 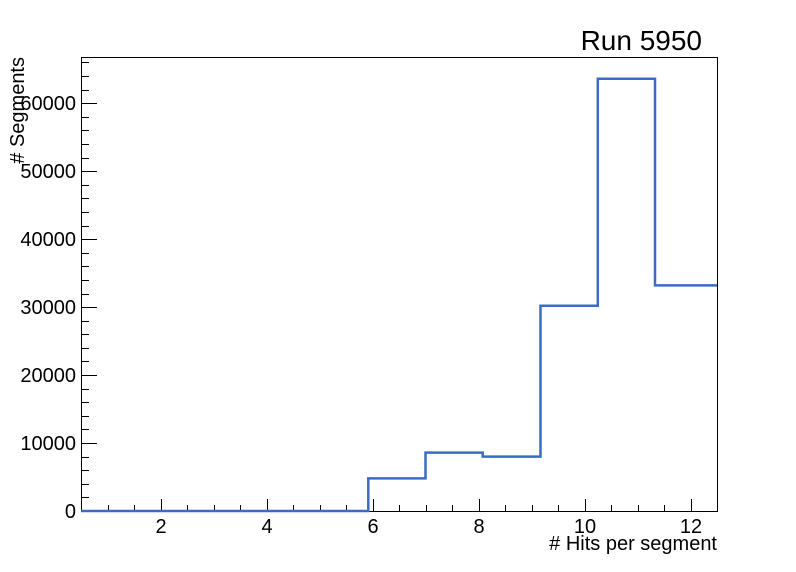 What do you see at coordinates (691, 527) in the screenshot?
I see `x-tick-label: 12` at bounding box center [691, 527].